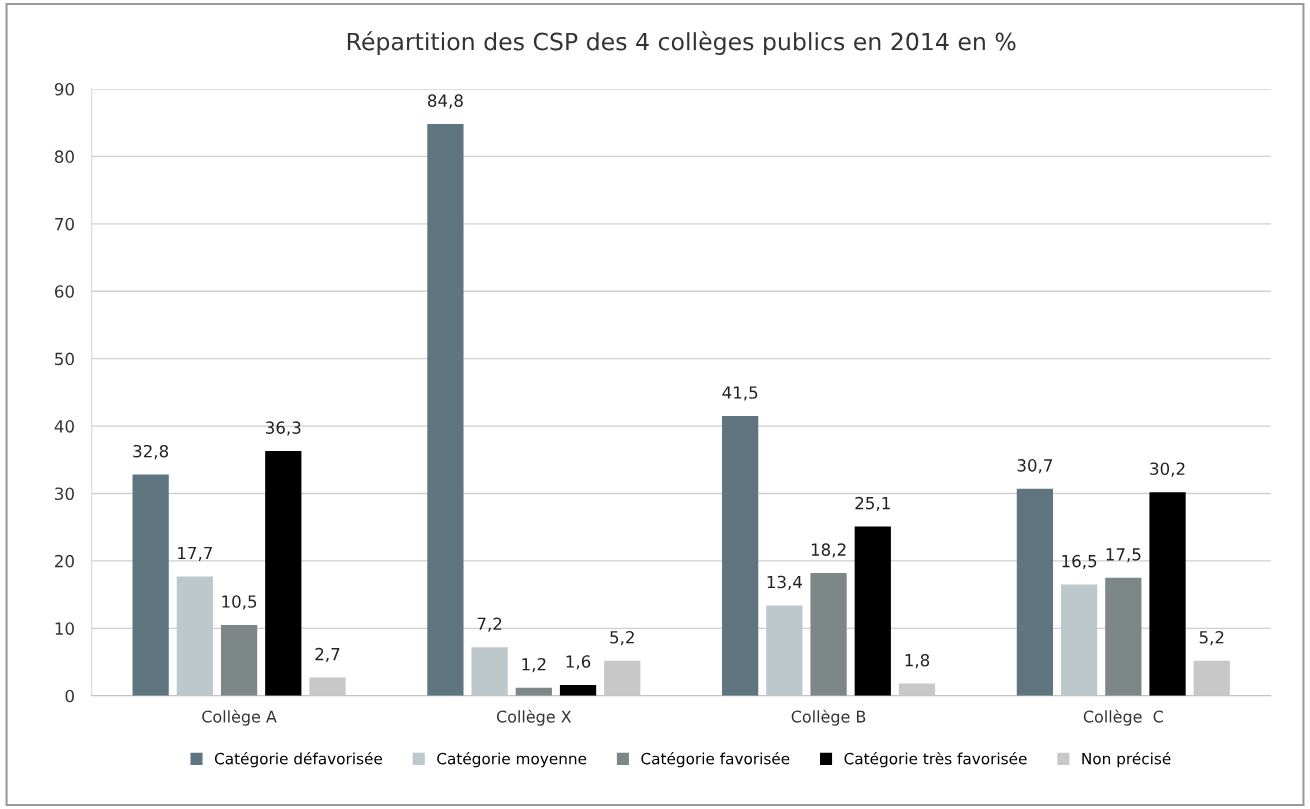  What do you see at coordinates (283, 428) in the screenshot?
I see `data-label: 36,3` at bounding box center [283, 428].